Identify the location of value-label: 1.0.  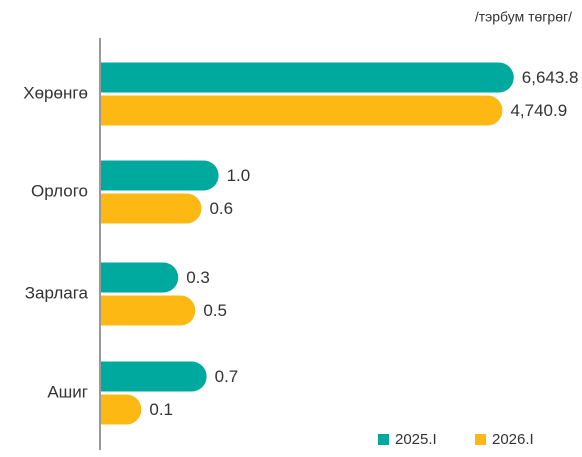
(239, 175).